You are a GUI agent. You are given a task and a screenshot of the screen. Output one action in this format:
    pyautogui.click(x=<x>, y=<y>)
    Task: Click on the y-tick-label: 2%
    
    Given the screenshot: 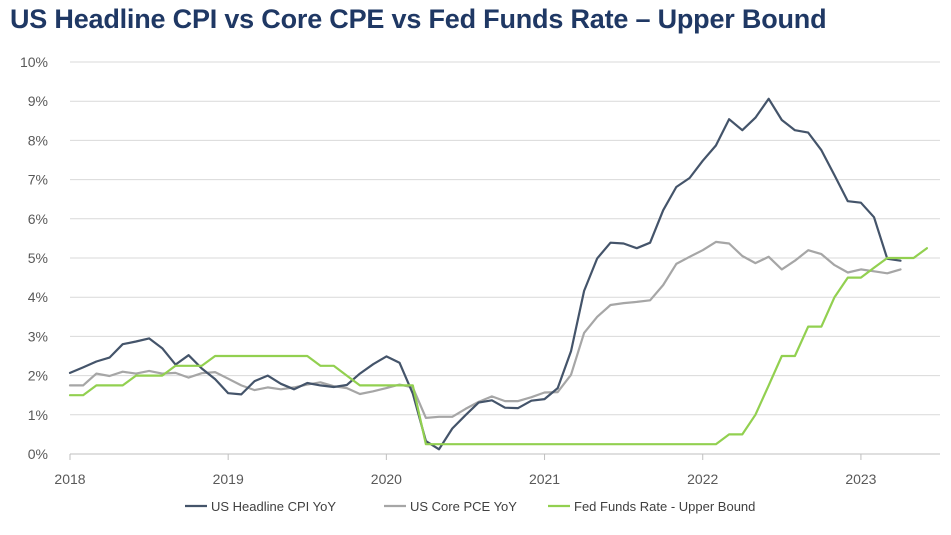 What is the action you would take?
    pyautogui.click(x=38, y=376)
    